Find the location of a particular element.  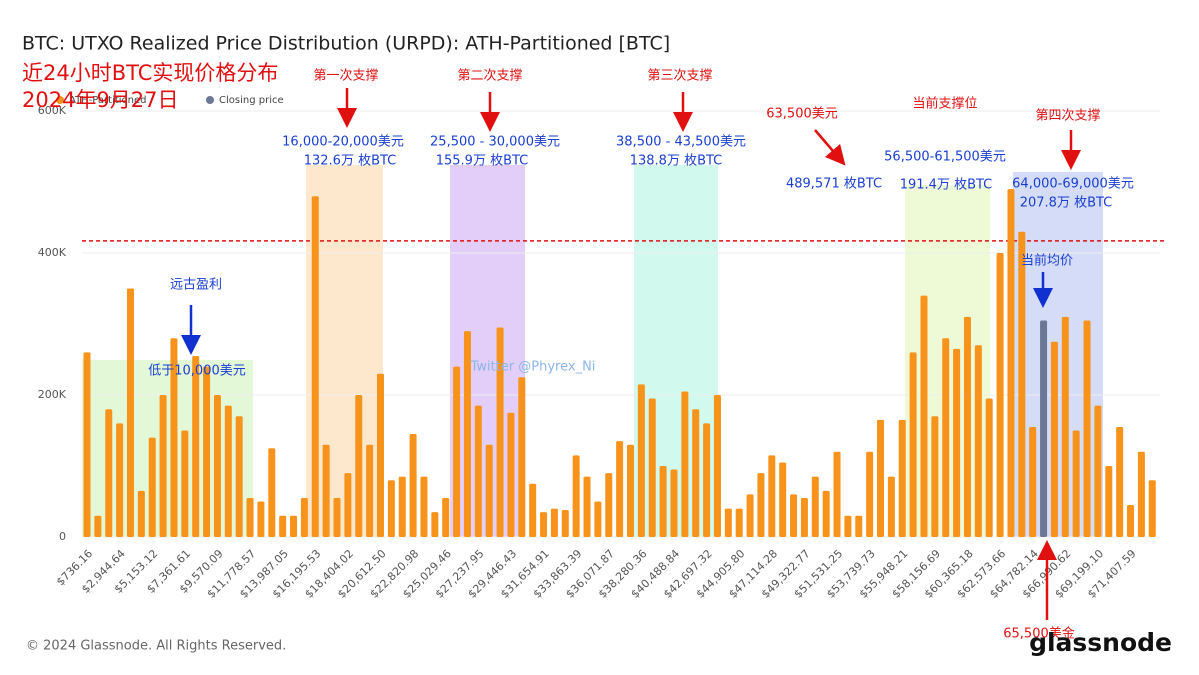

overlay-date: 2024年9月27日 is located at coordinates (100, 100).